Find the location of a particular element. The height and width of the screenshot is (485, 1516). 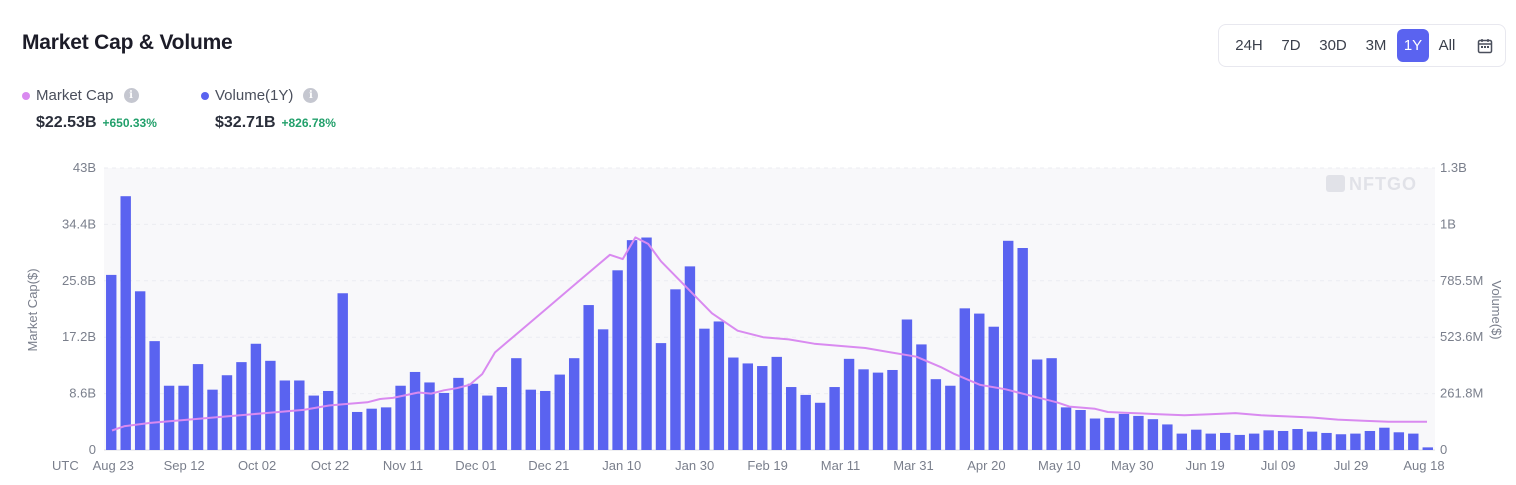

x-tick-label: Jan 10 is located at coordinates (621, 465).